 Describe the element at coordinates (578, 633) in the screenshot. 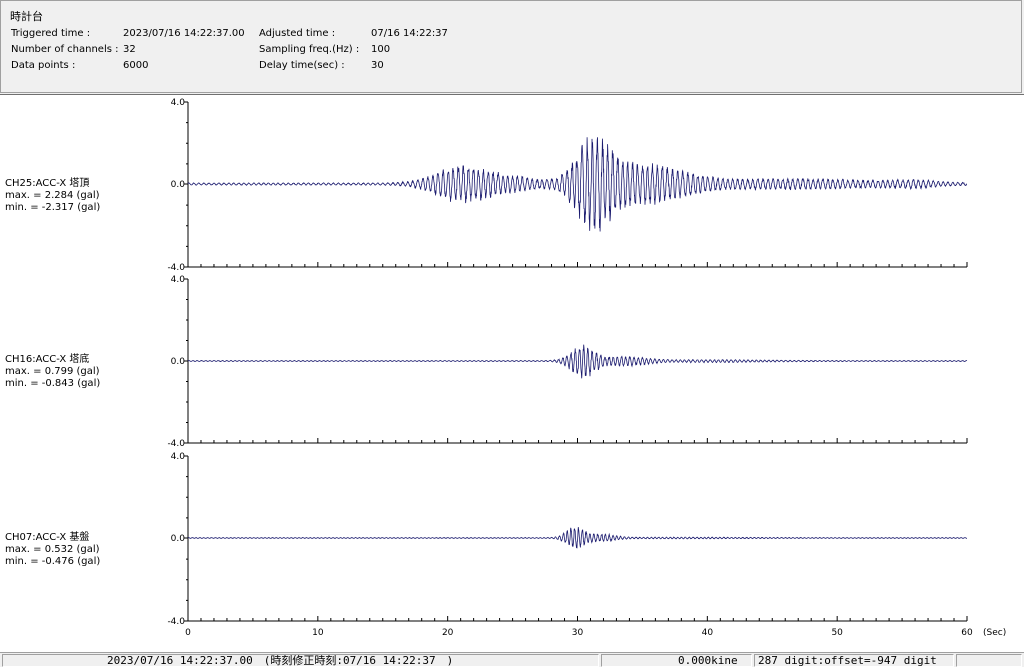

I see `x-tick-label: 30` at that location.